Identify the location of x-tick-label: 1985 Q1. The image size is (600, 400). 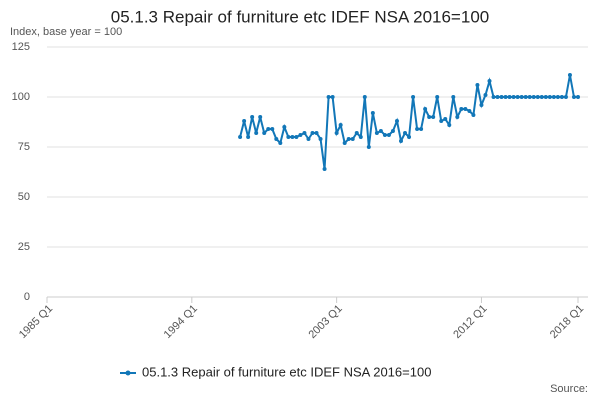
(36, 322).